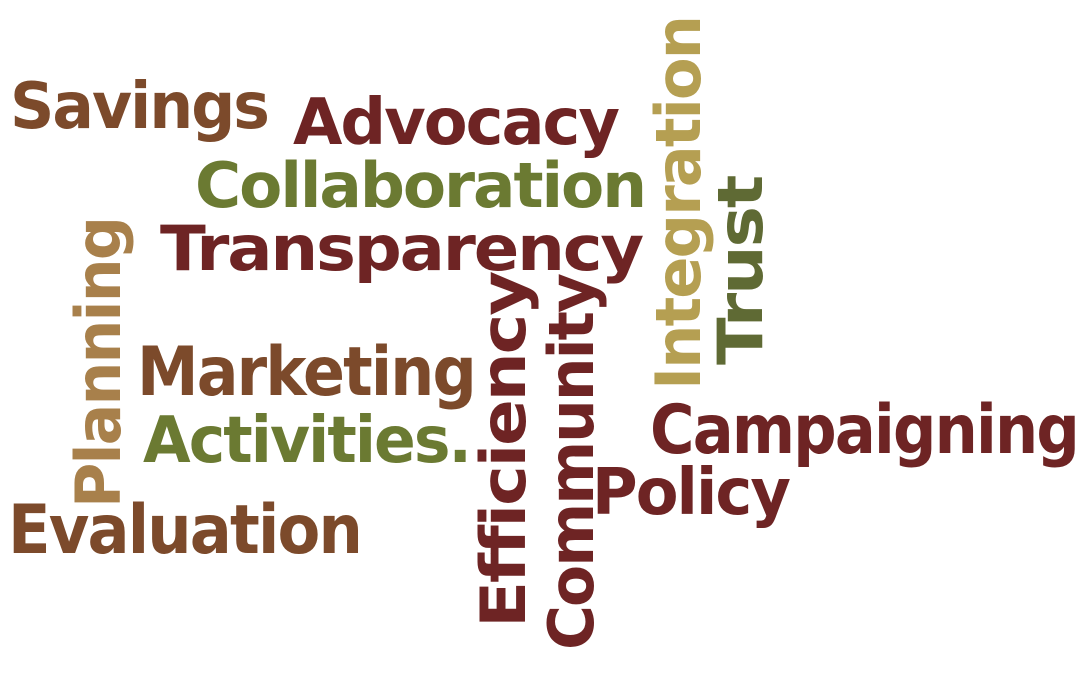  What do you see at coordinates (740, 270) in the screenshot?
I see `word-trust: Trust` at bounding box center [740, 270].